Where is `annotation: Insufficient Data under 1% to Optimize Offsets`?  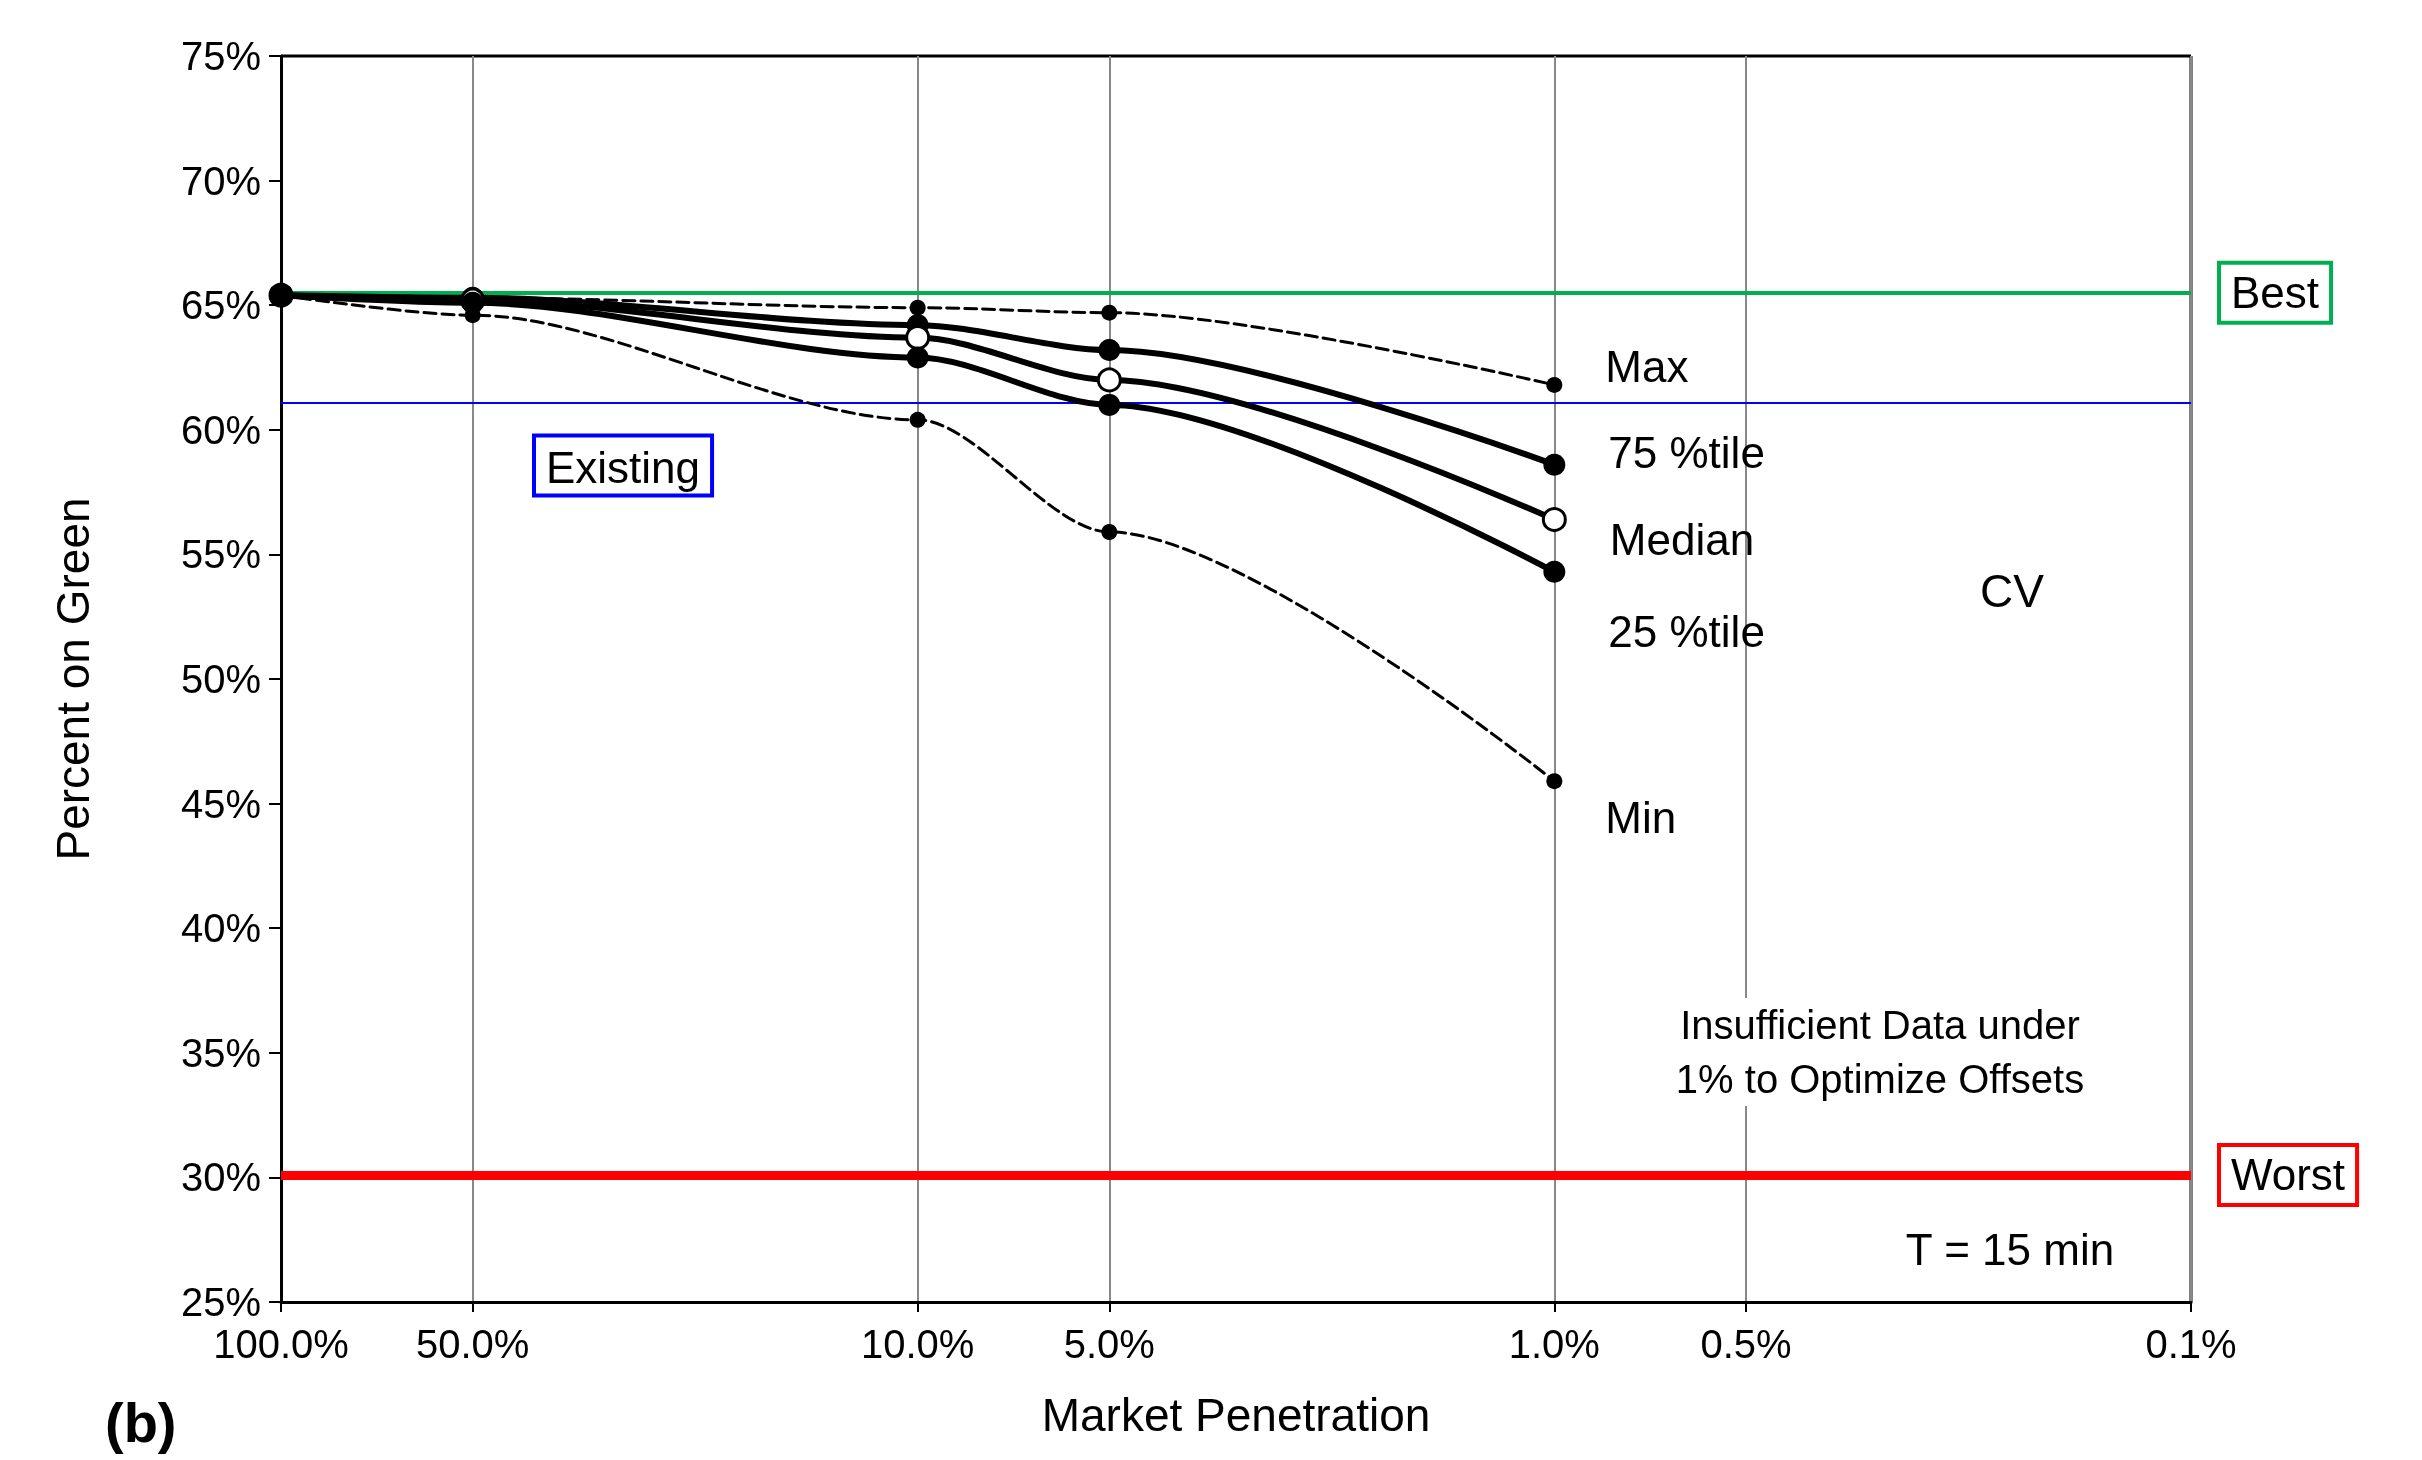 annotation: Insufficient Data under 1% to Optimize Offsets is located at coordinates (1880, 1052).